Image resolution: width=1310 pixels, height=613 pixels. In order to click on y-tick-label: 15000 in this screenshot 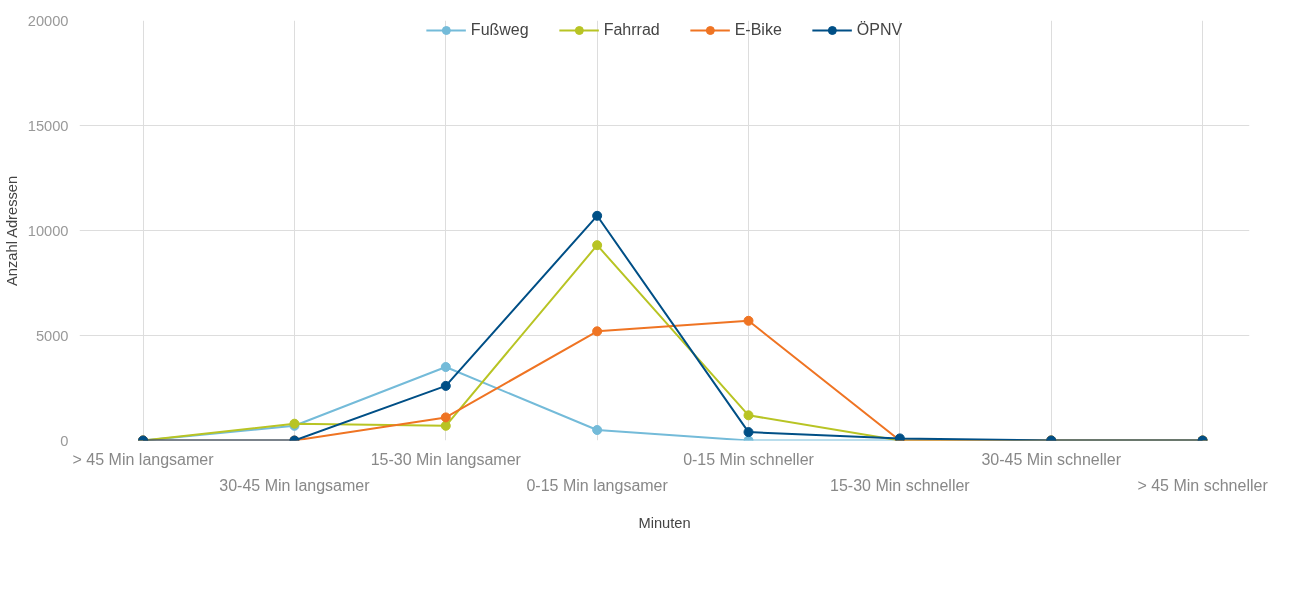, I will do `click(48, 125)`.